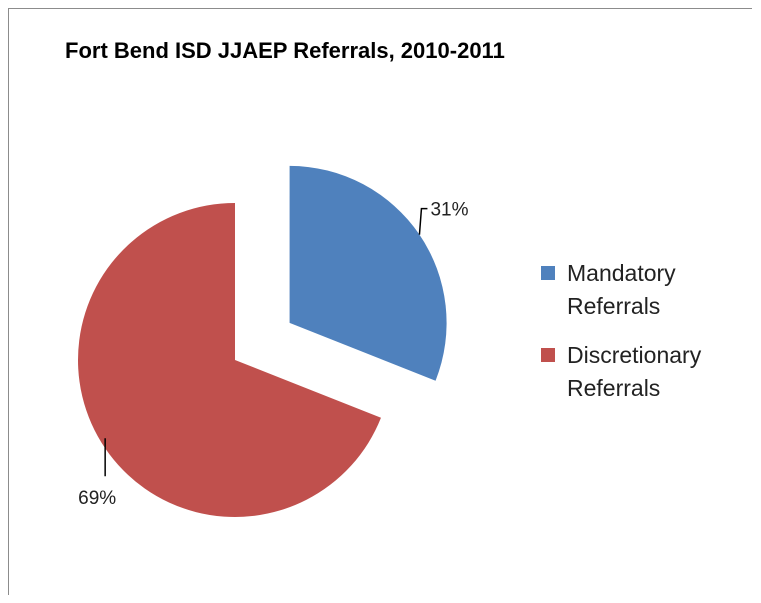  I want to click on data-label-mandatory: 31%, so click(449, 210).